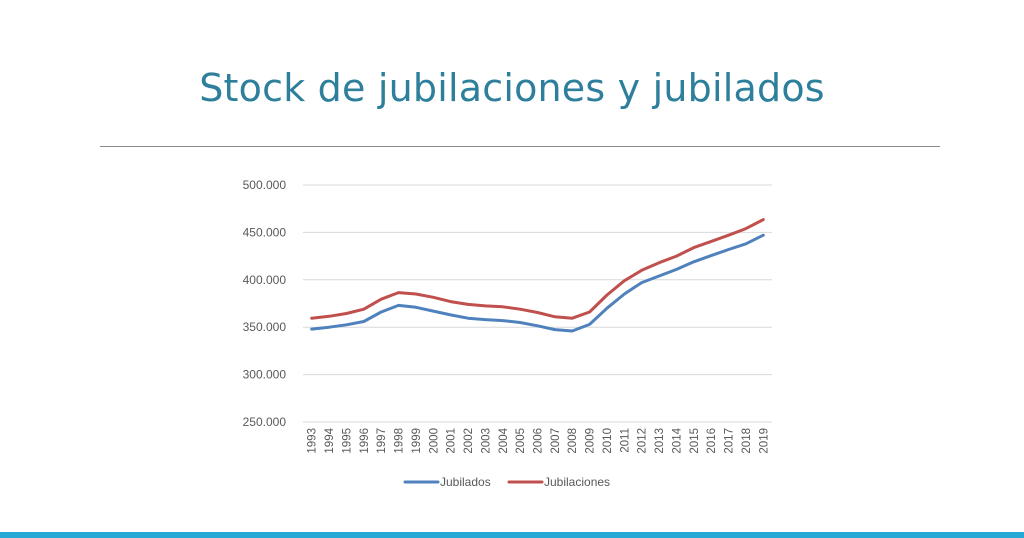  Describe the element at coordinates (469, 441) in the screenshot. I see `x-tick-label: 2002` at that location.